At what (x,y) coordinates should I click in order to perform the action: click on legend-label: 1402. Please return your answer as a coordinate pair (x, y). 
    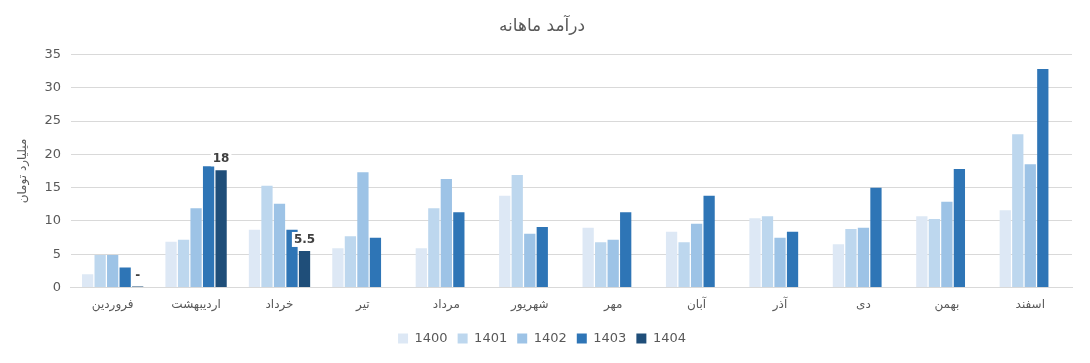
    Looking at the image, I should click on (550, 337).